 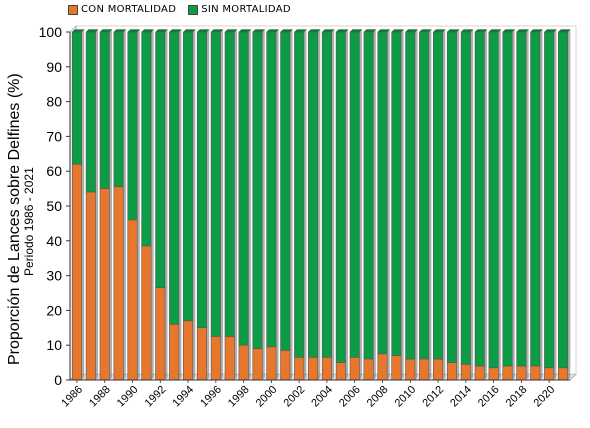 What do you see at coordinates (313, 194) in the screenshot?
I see `bar-sin-mortalidad-2003` at bounding box center [313, 194].